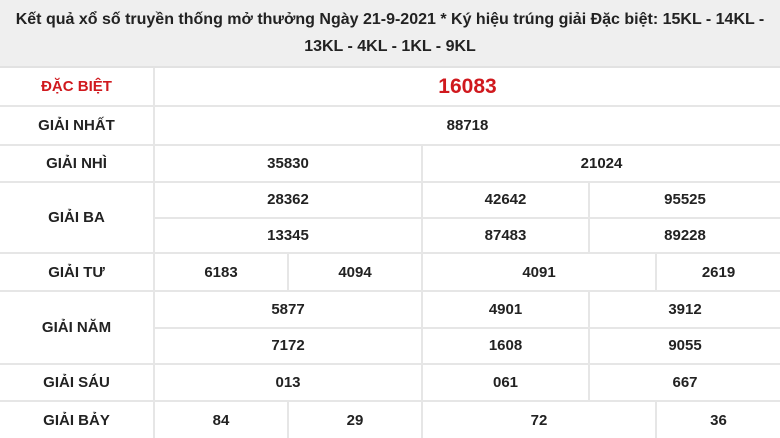 The image size is (780, 438). Describe the element at coordinates (77, 420) in the screenshot. I see `label-seventh-prize: GIẢI BẢY` at that location.